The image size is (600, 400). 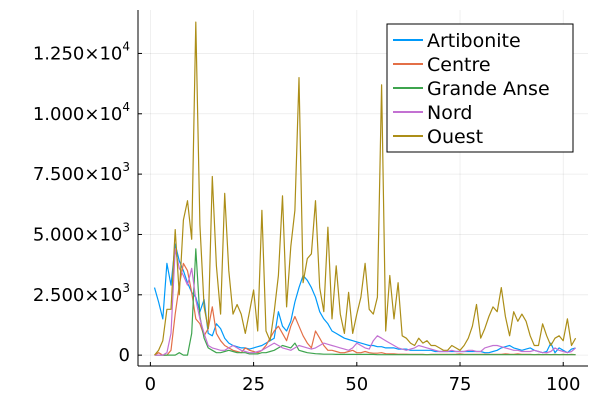 I want to click on x-axis-ticks: 0 25 50 75 100, so click(x=362, y=378).